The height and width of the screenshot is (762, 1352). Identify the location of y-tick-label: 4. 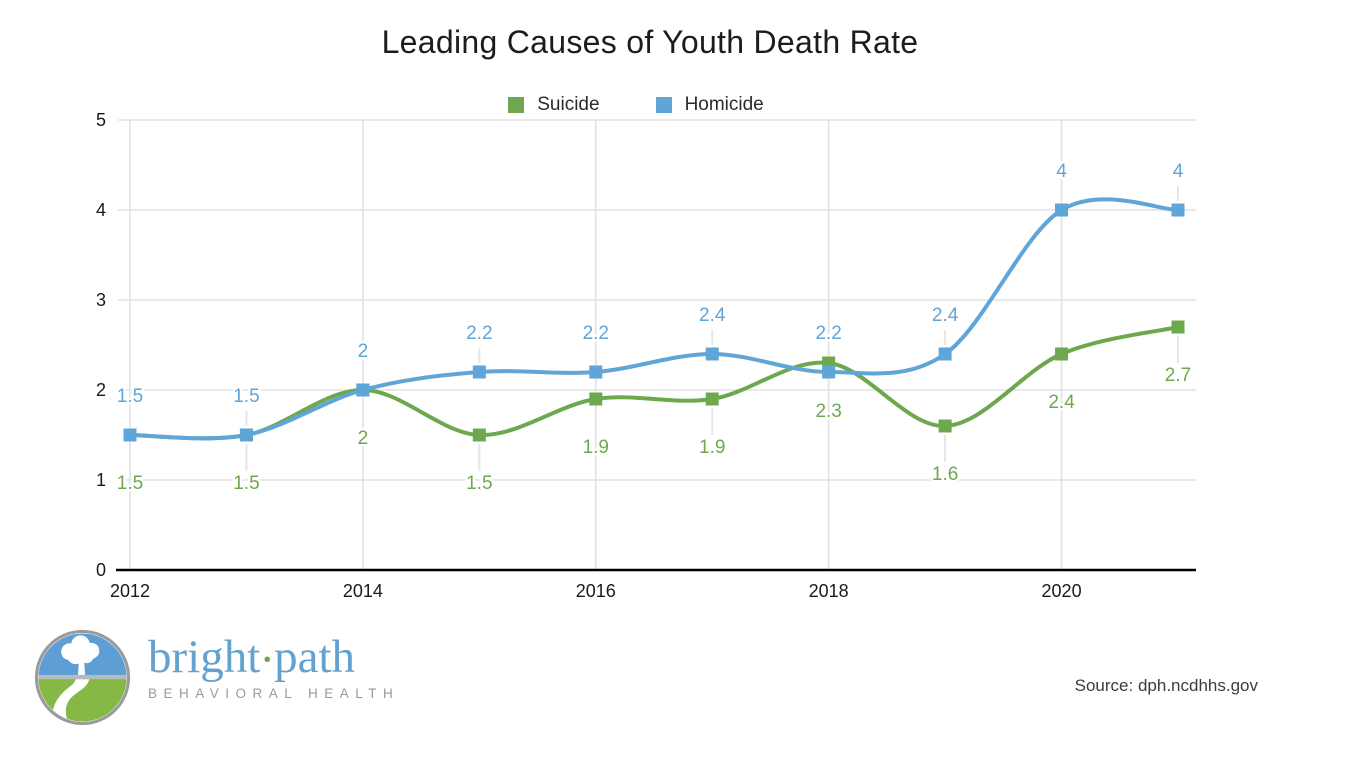
(101, 210).